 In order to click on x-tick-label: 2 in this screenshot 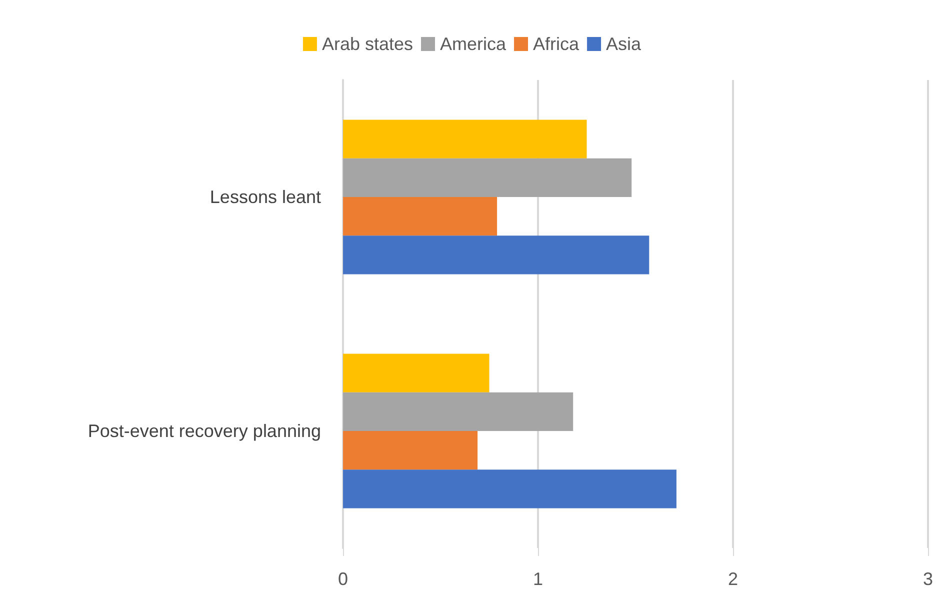, I will do `click(733, 579)`.